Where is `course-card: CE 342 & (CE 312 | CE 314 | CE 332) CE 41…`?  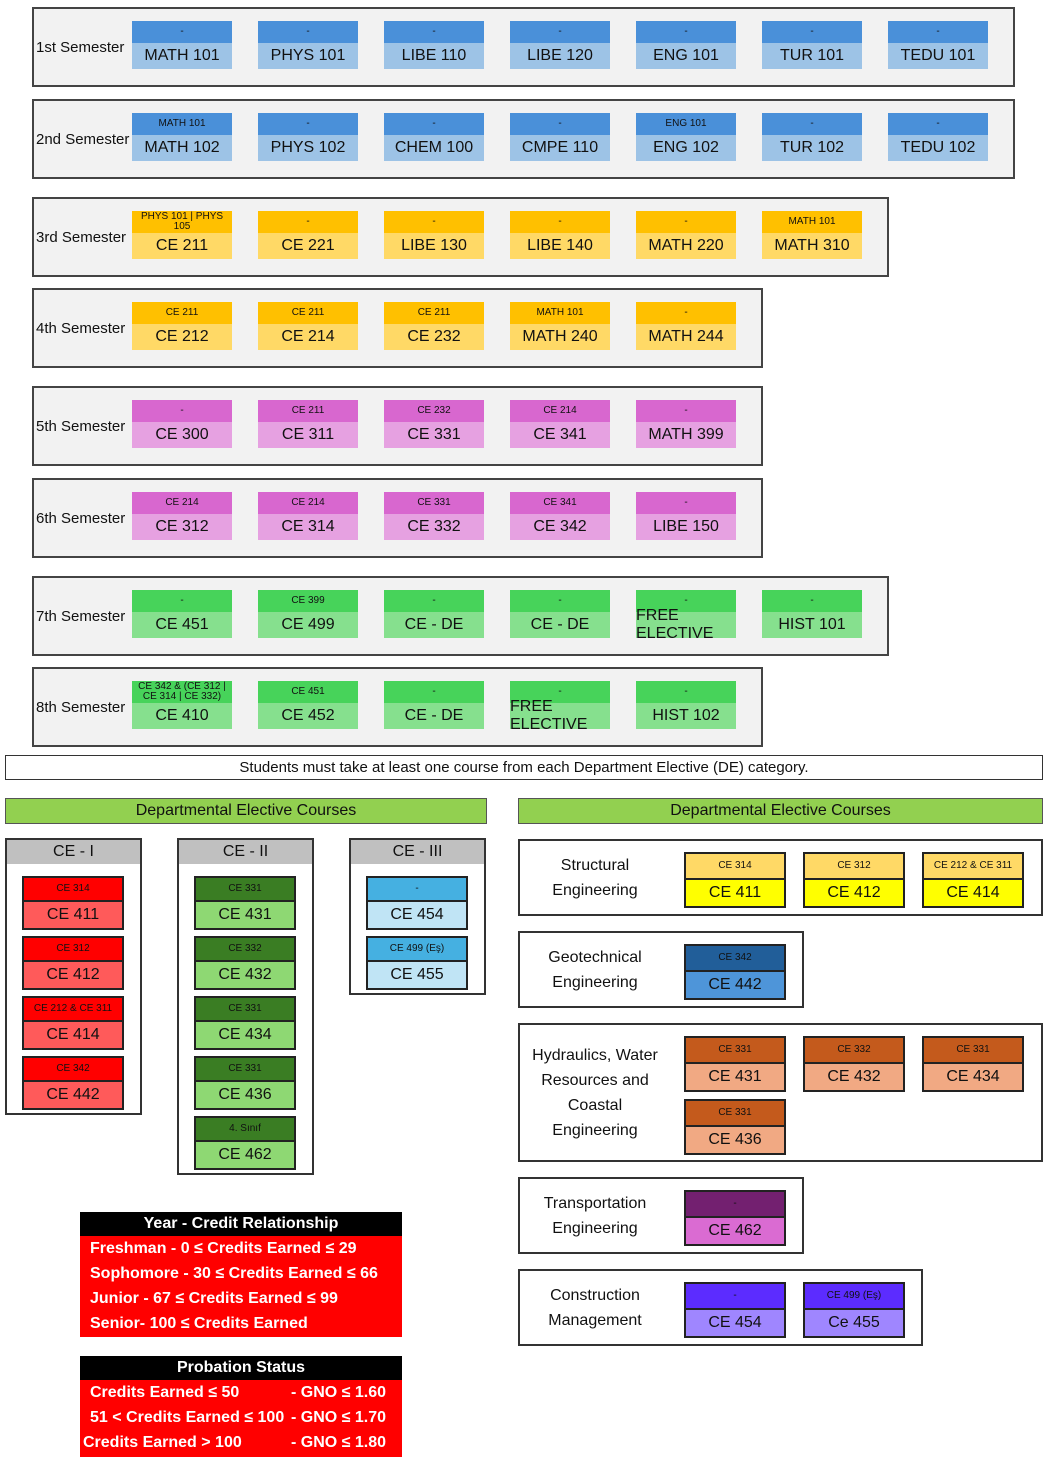
course-card: CE 342 & (CE 312 | CE 314 | CE 332) CE 41… is located at coordinates (182, 705).